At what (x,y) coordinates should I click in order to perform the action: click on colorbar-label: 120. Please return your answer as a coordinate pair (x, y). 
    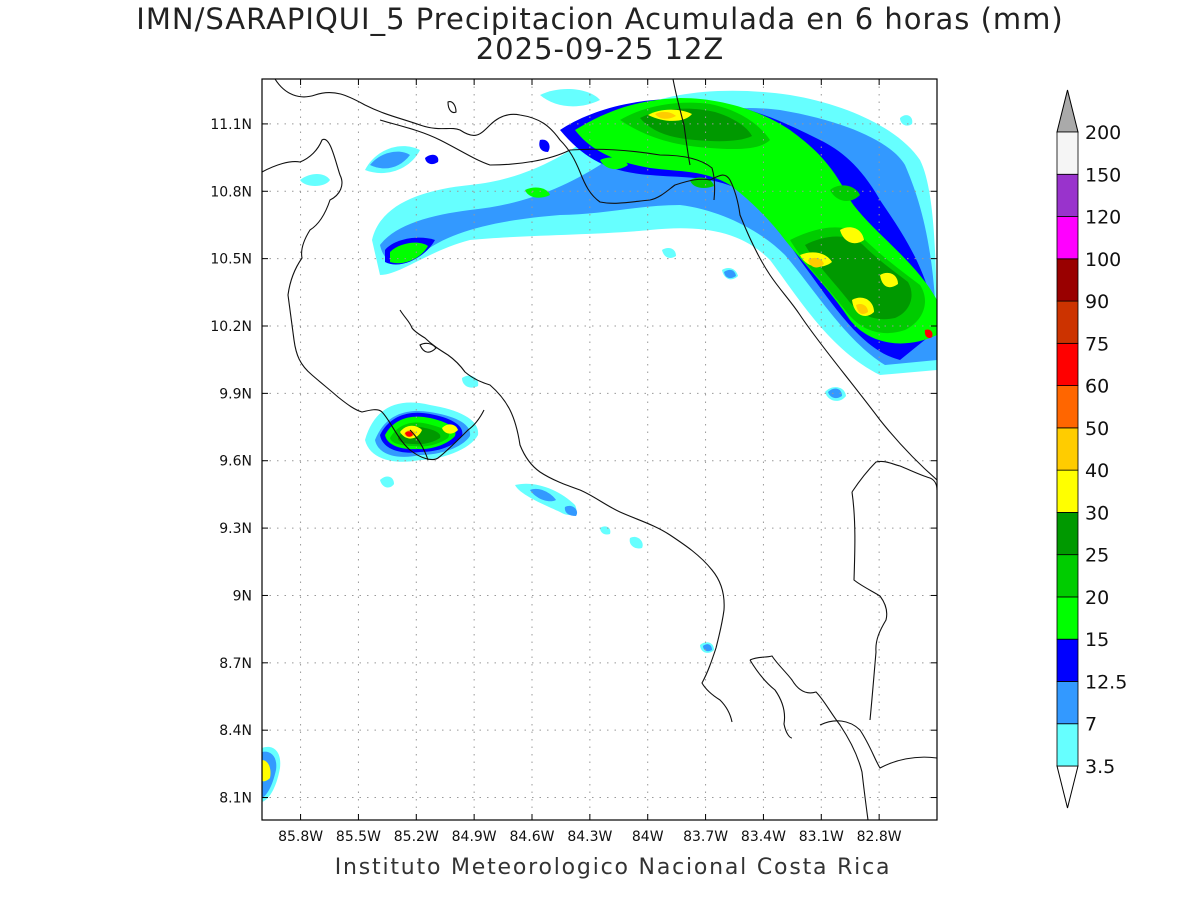
    Looking at the image, I should click on (1103, 218).